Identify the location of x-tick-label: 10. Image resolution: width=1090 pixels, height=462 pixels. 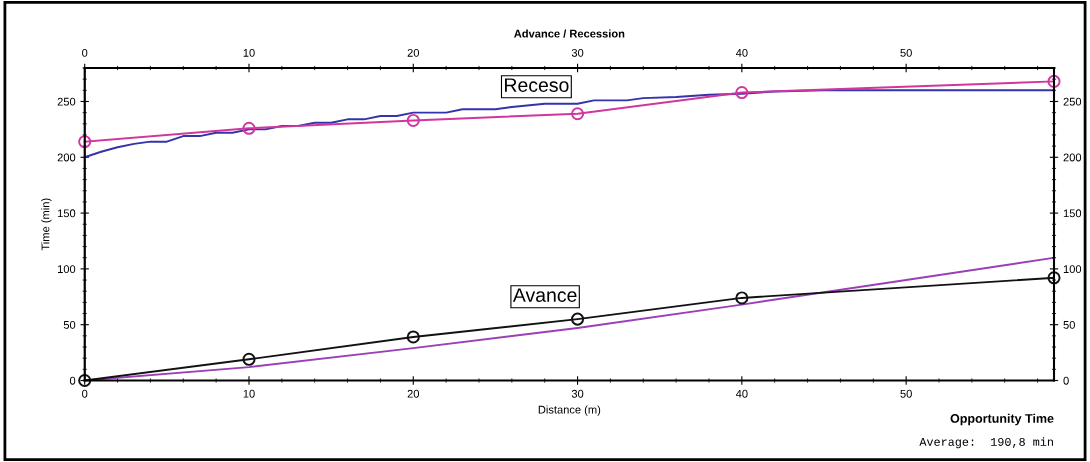
(249, 393).